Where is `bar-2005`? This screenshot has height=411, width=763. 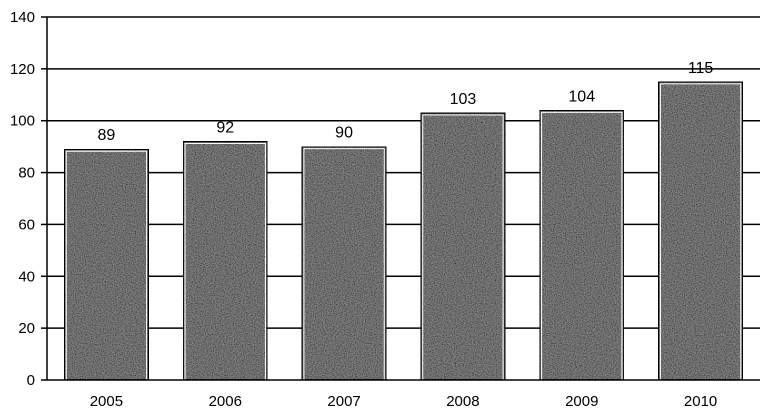
bar-2005 is located at coordinates (106, 264).